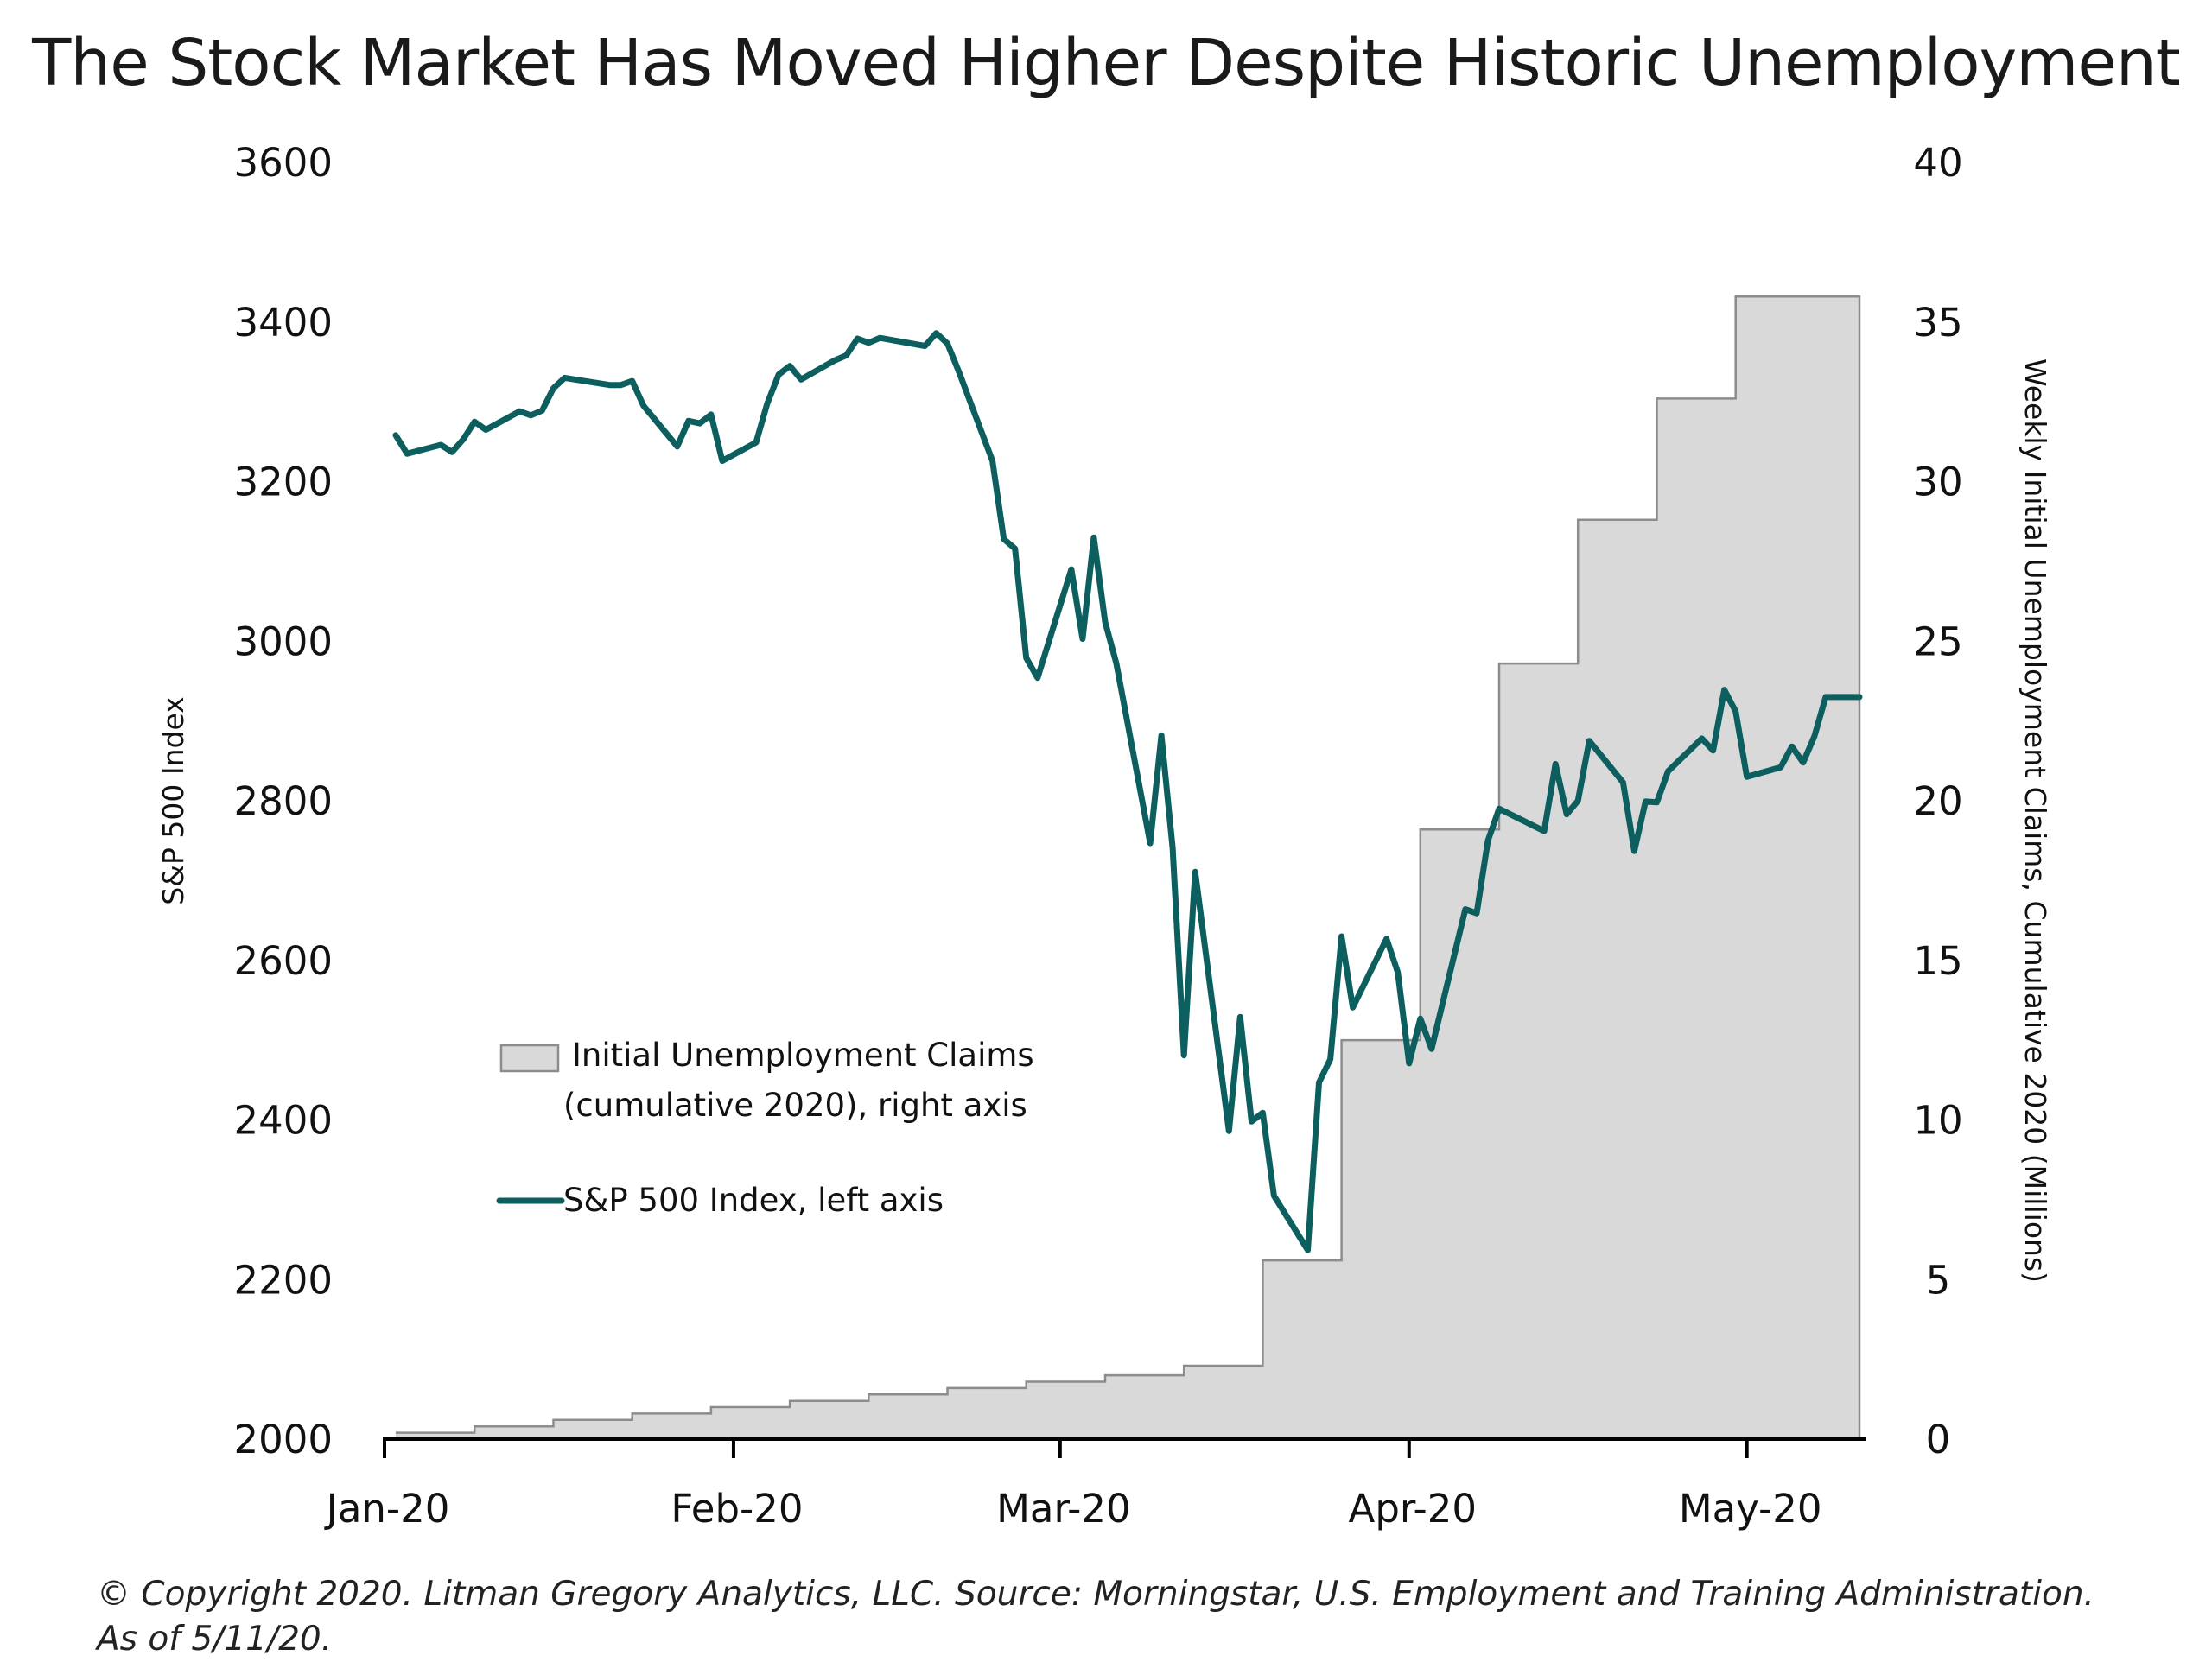  I want to click on y-left-axis-title: S&P 500 Index, so click(173, 800).